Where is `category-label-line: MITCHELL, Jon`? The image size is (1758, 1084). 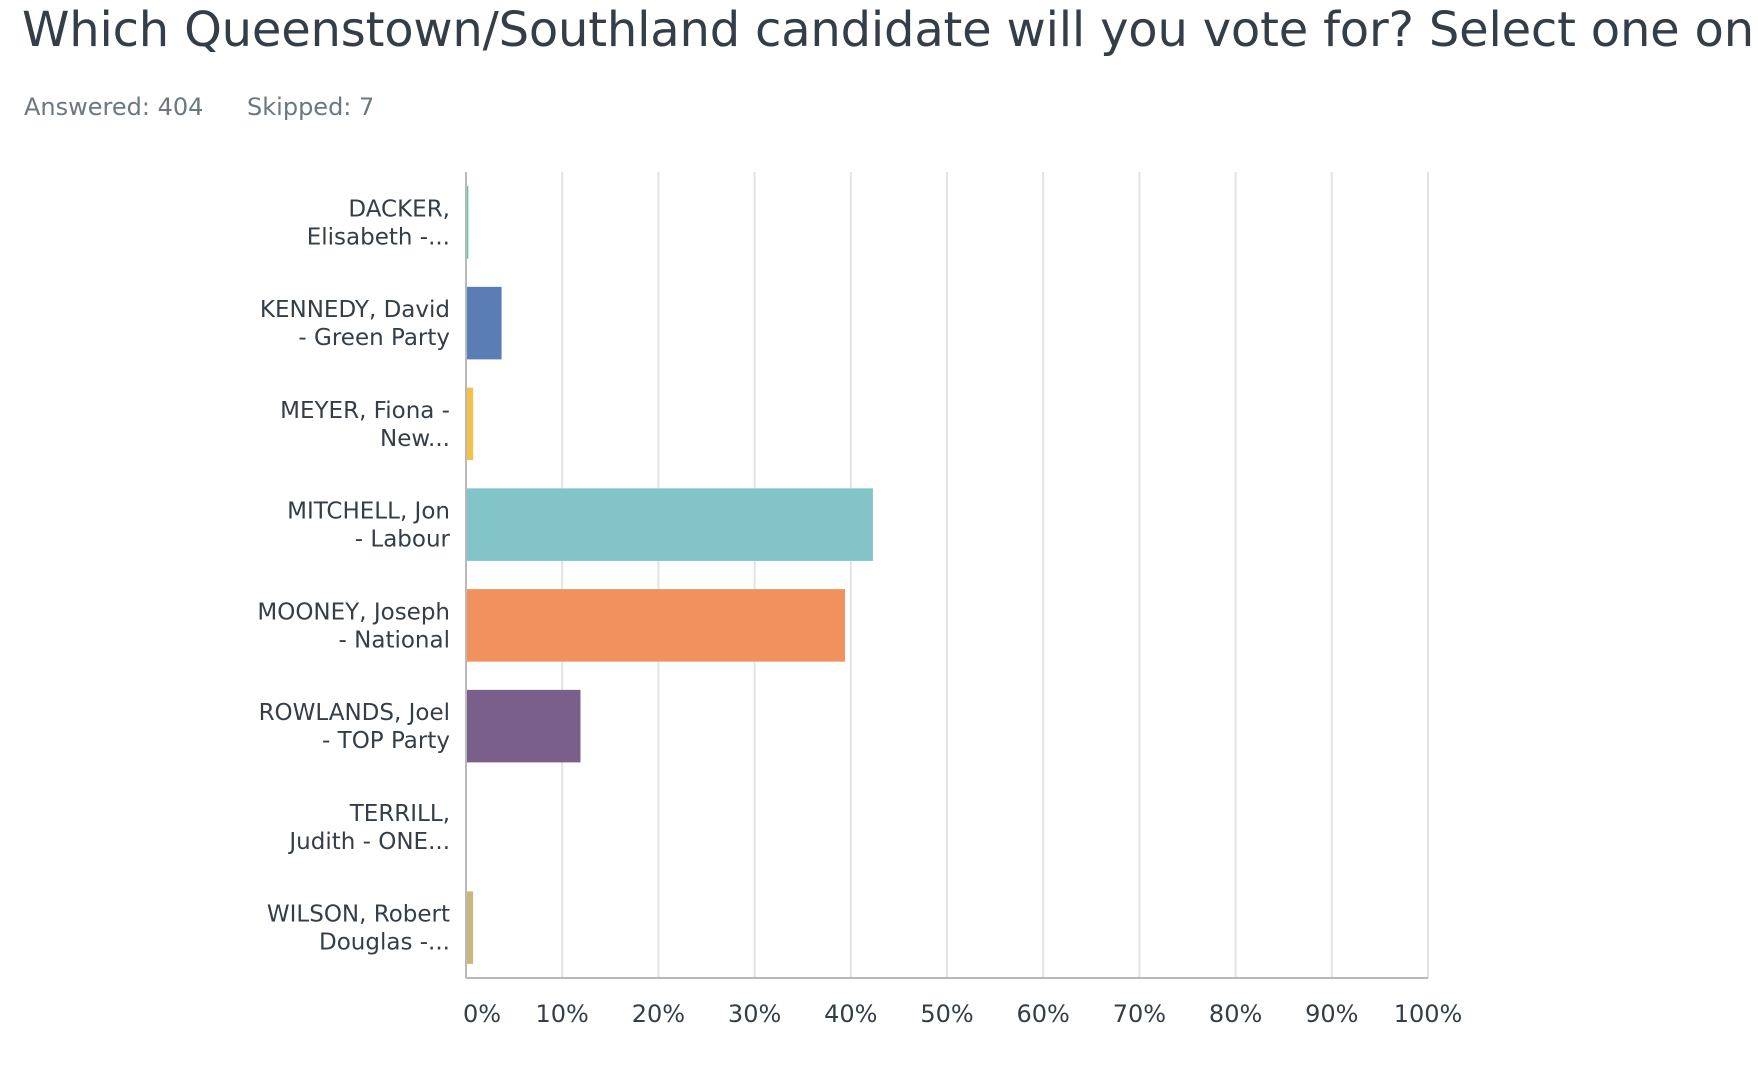 category-label-line: MITCHELL, Jon is located at coordinates (368, 512).